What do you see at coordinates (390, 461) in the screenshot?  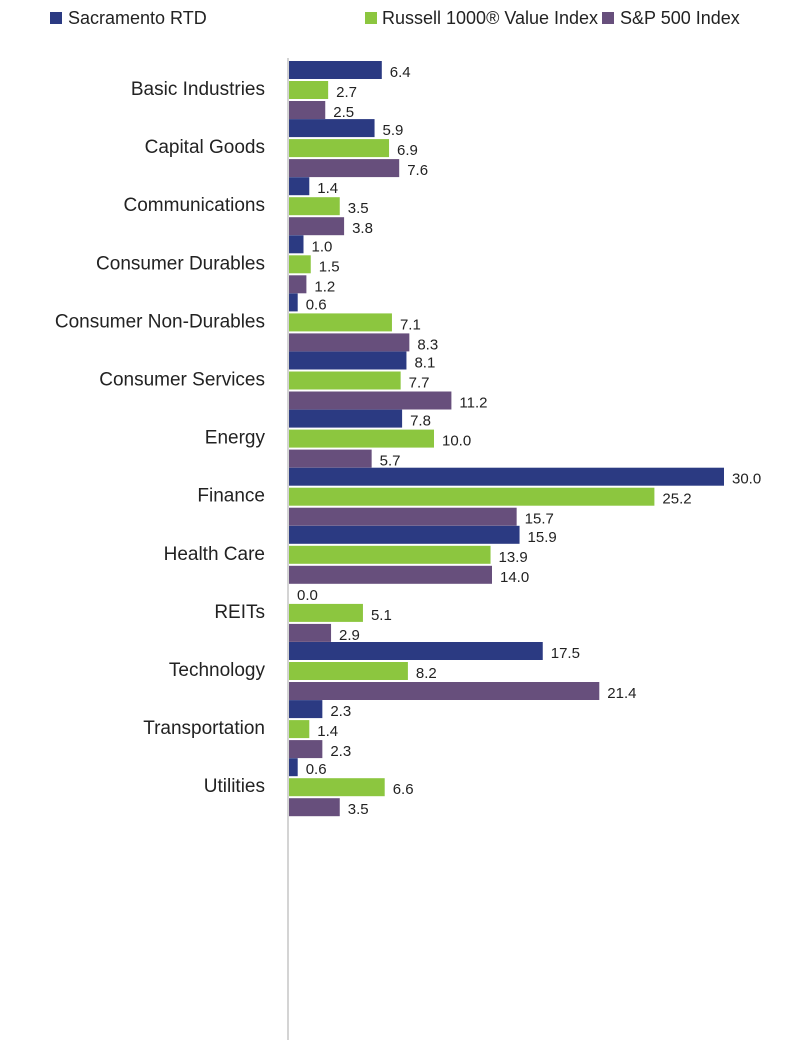 I see `value-label: 5.7` at bounding box center [390, 461].